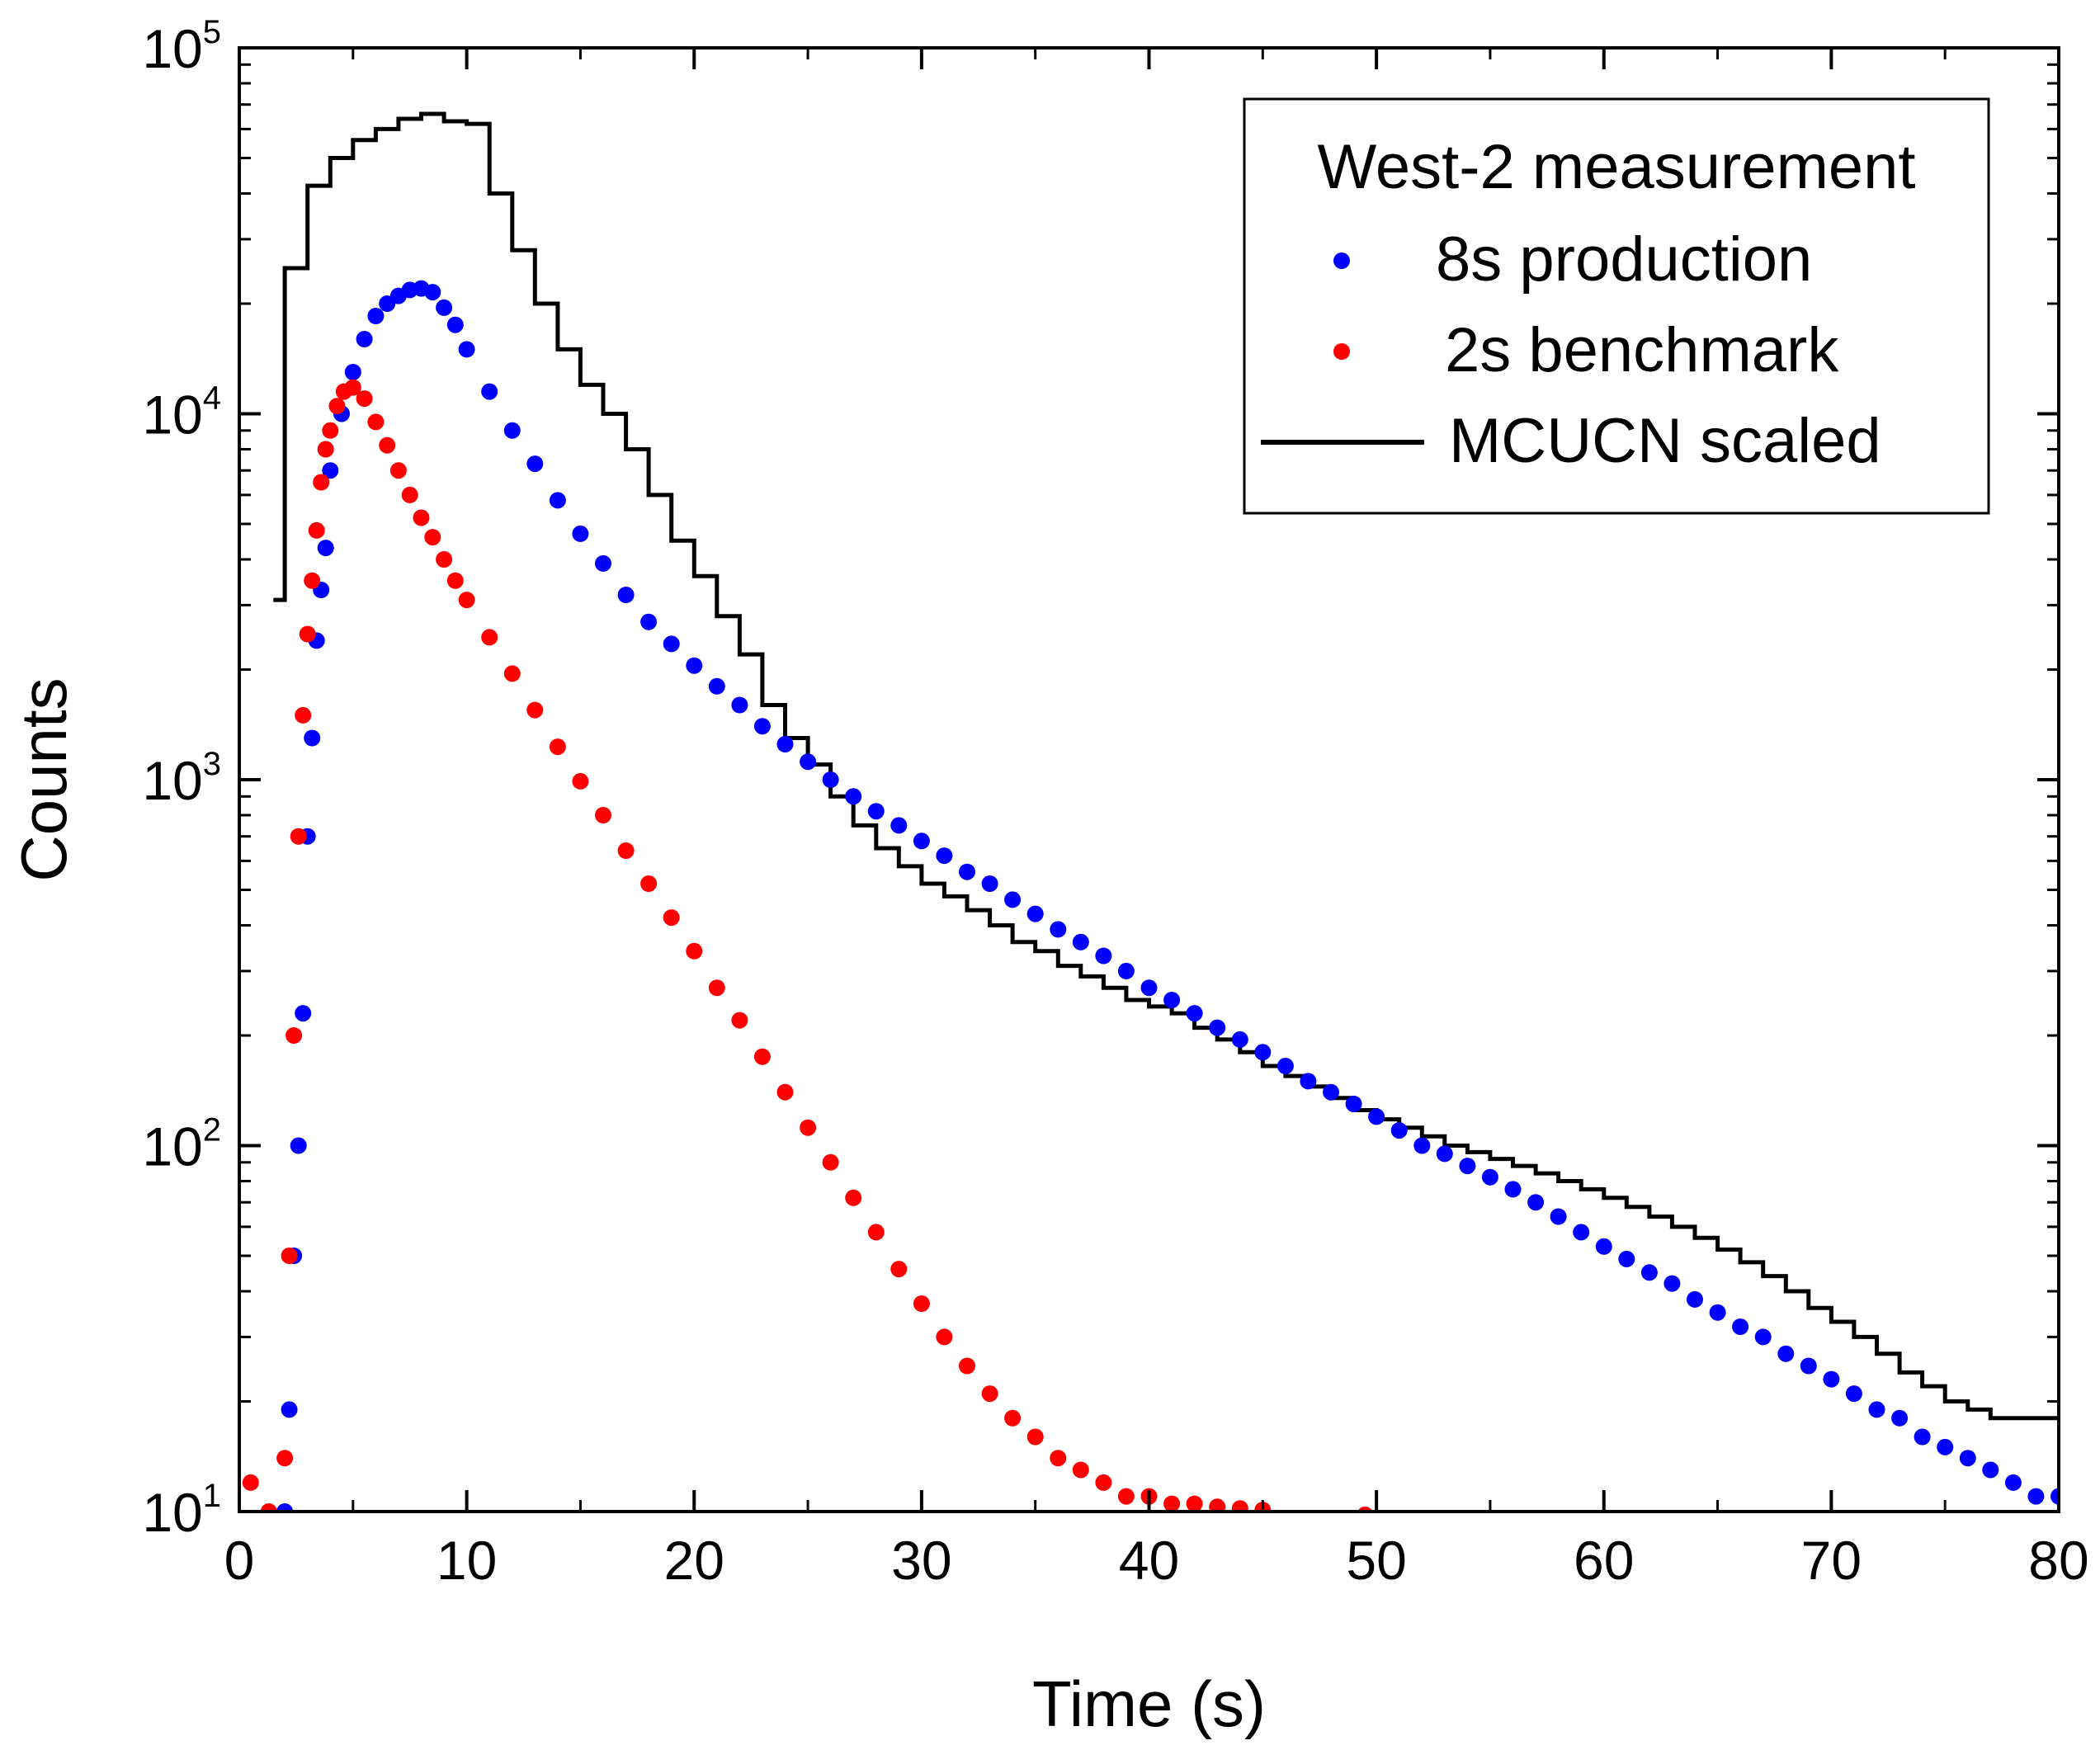 The height and width of the screenshot is (1750, 2100). I want to click on y-tick-label: 10⁵, so click(181, 46).